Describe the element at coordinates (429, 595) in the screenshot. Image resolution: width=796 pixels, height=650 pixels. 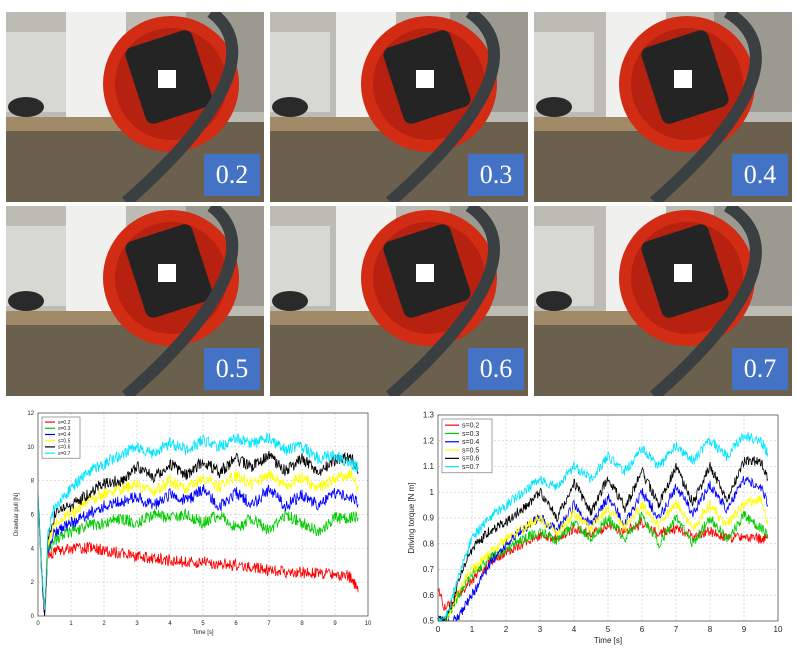
I see `y-tick-label: 0.6` at that location.